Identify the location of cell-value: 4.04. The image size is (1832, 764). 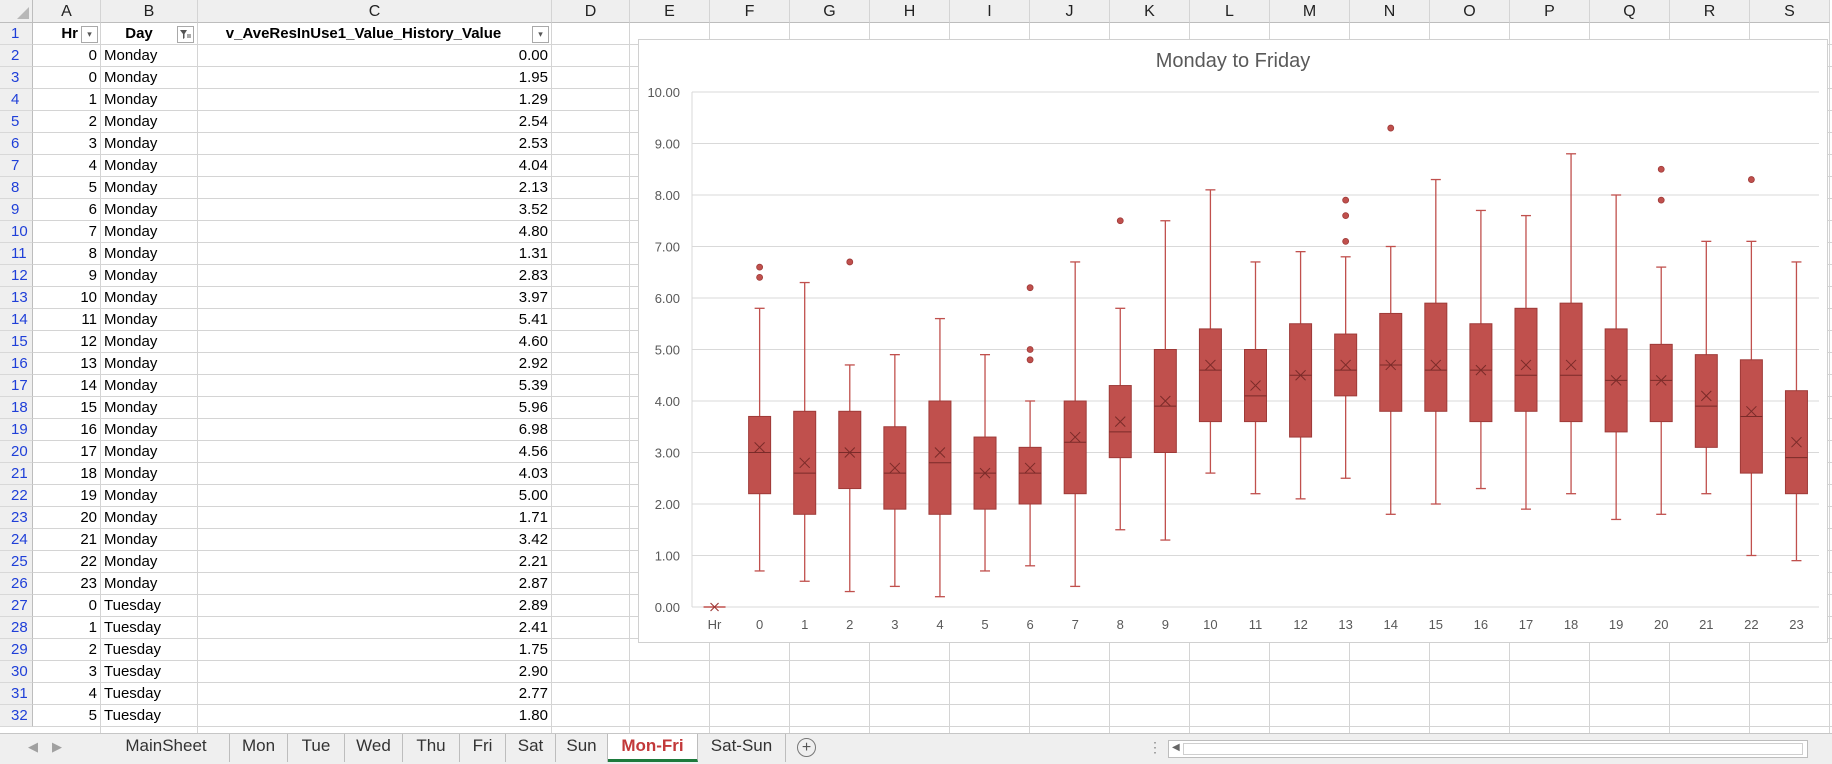
(375, 166).